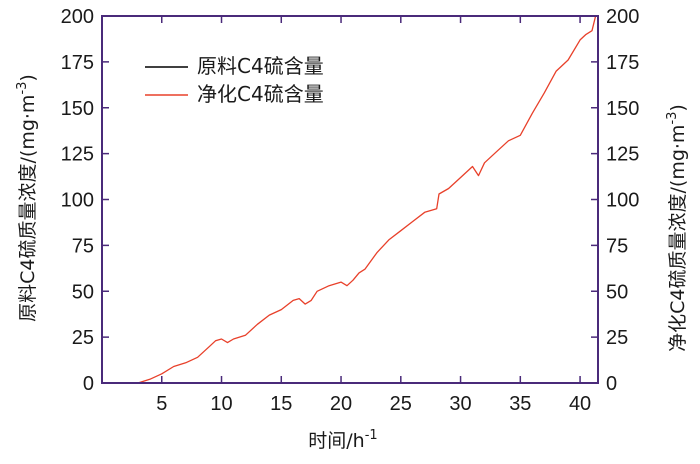 This screenshot has width=700, height=464. I want to click on x-axis-title-main: 时间/h, so click(336, 441).